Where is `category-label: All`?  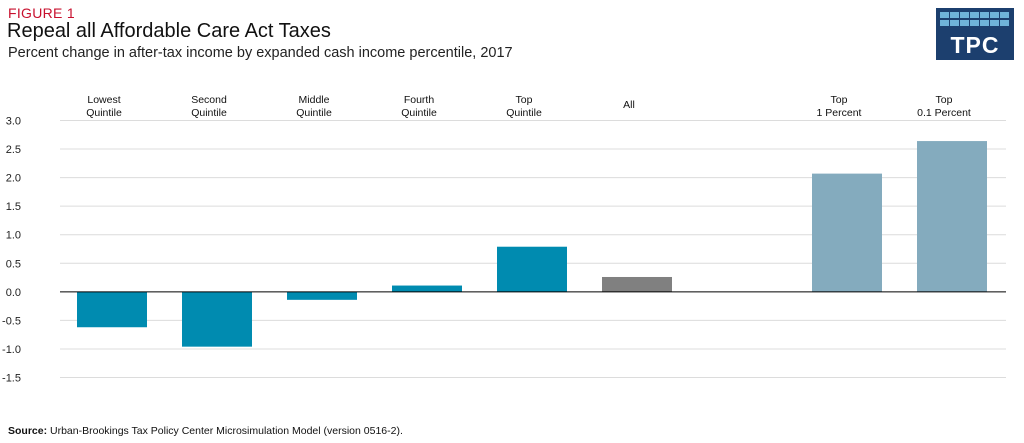
category-label: All is located at coordinates (629, 105).